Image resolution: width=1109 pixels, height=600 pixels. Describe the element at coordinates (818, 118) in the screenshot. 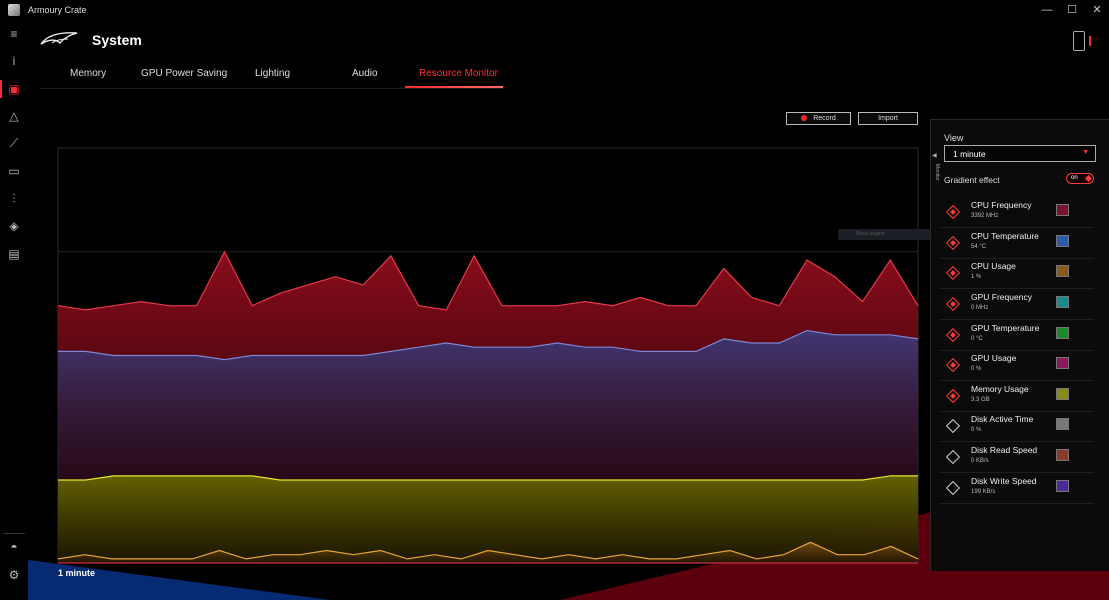

I see `record-button: Record` at that location.